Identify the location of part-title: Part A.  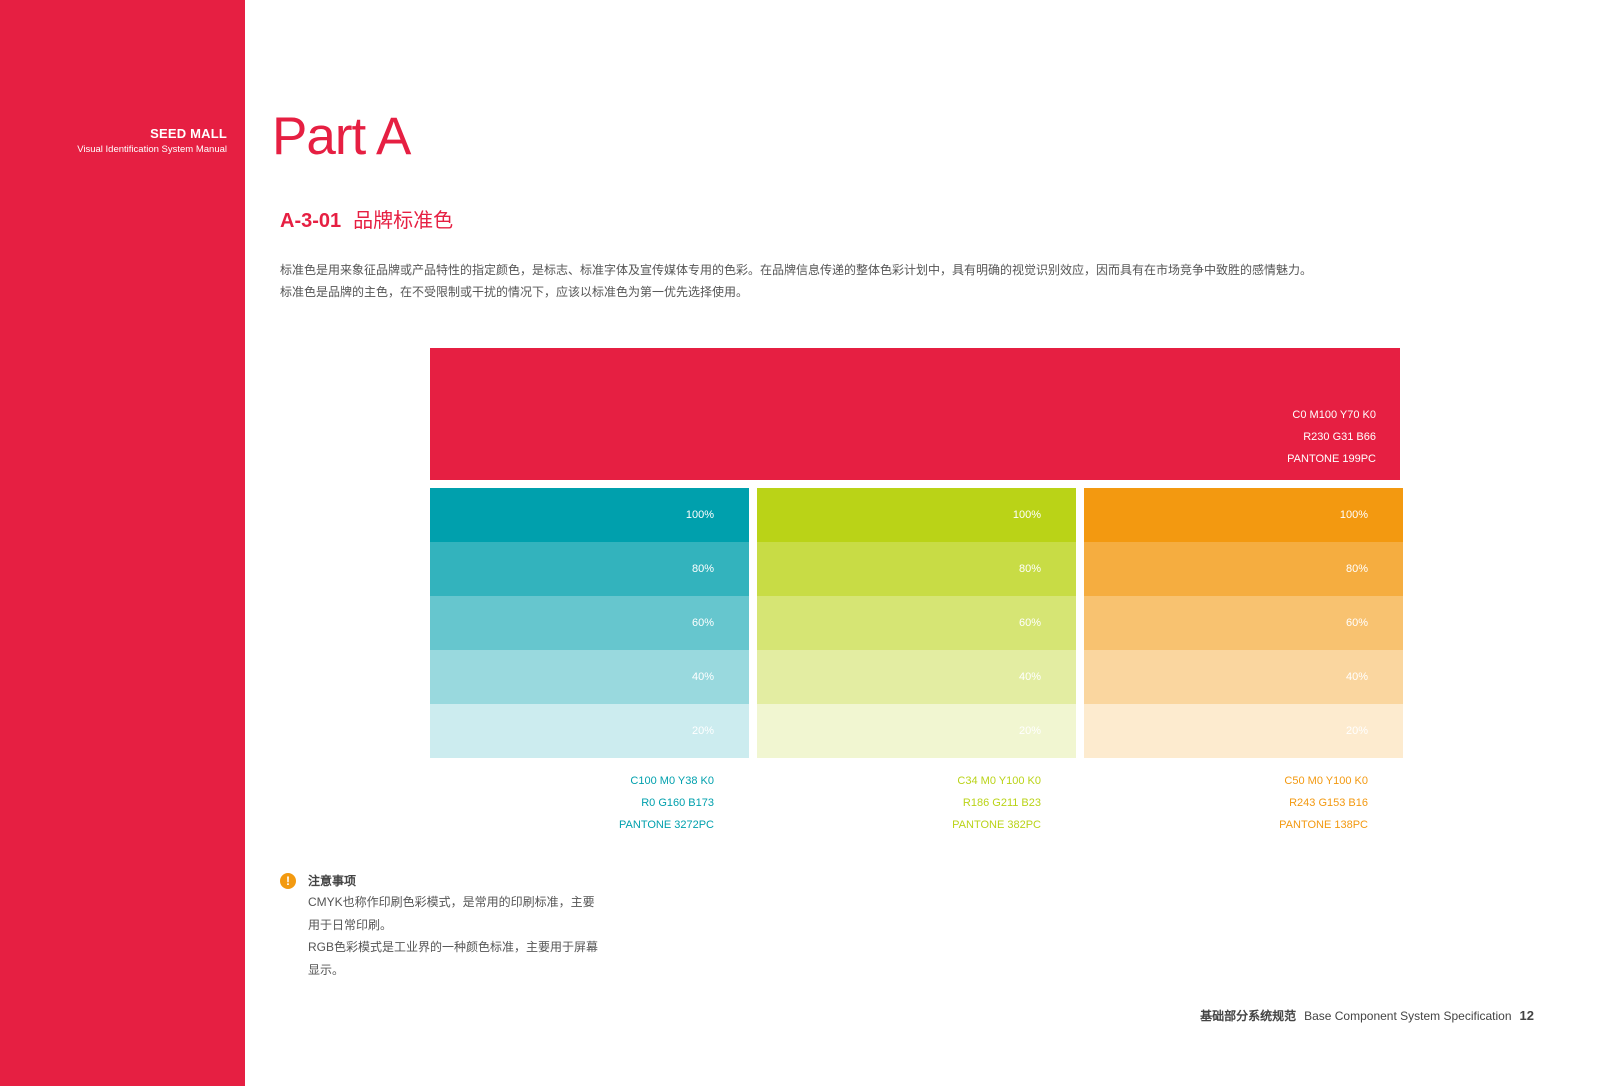
(341, 136).